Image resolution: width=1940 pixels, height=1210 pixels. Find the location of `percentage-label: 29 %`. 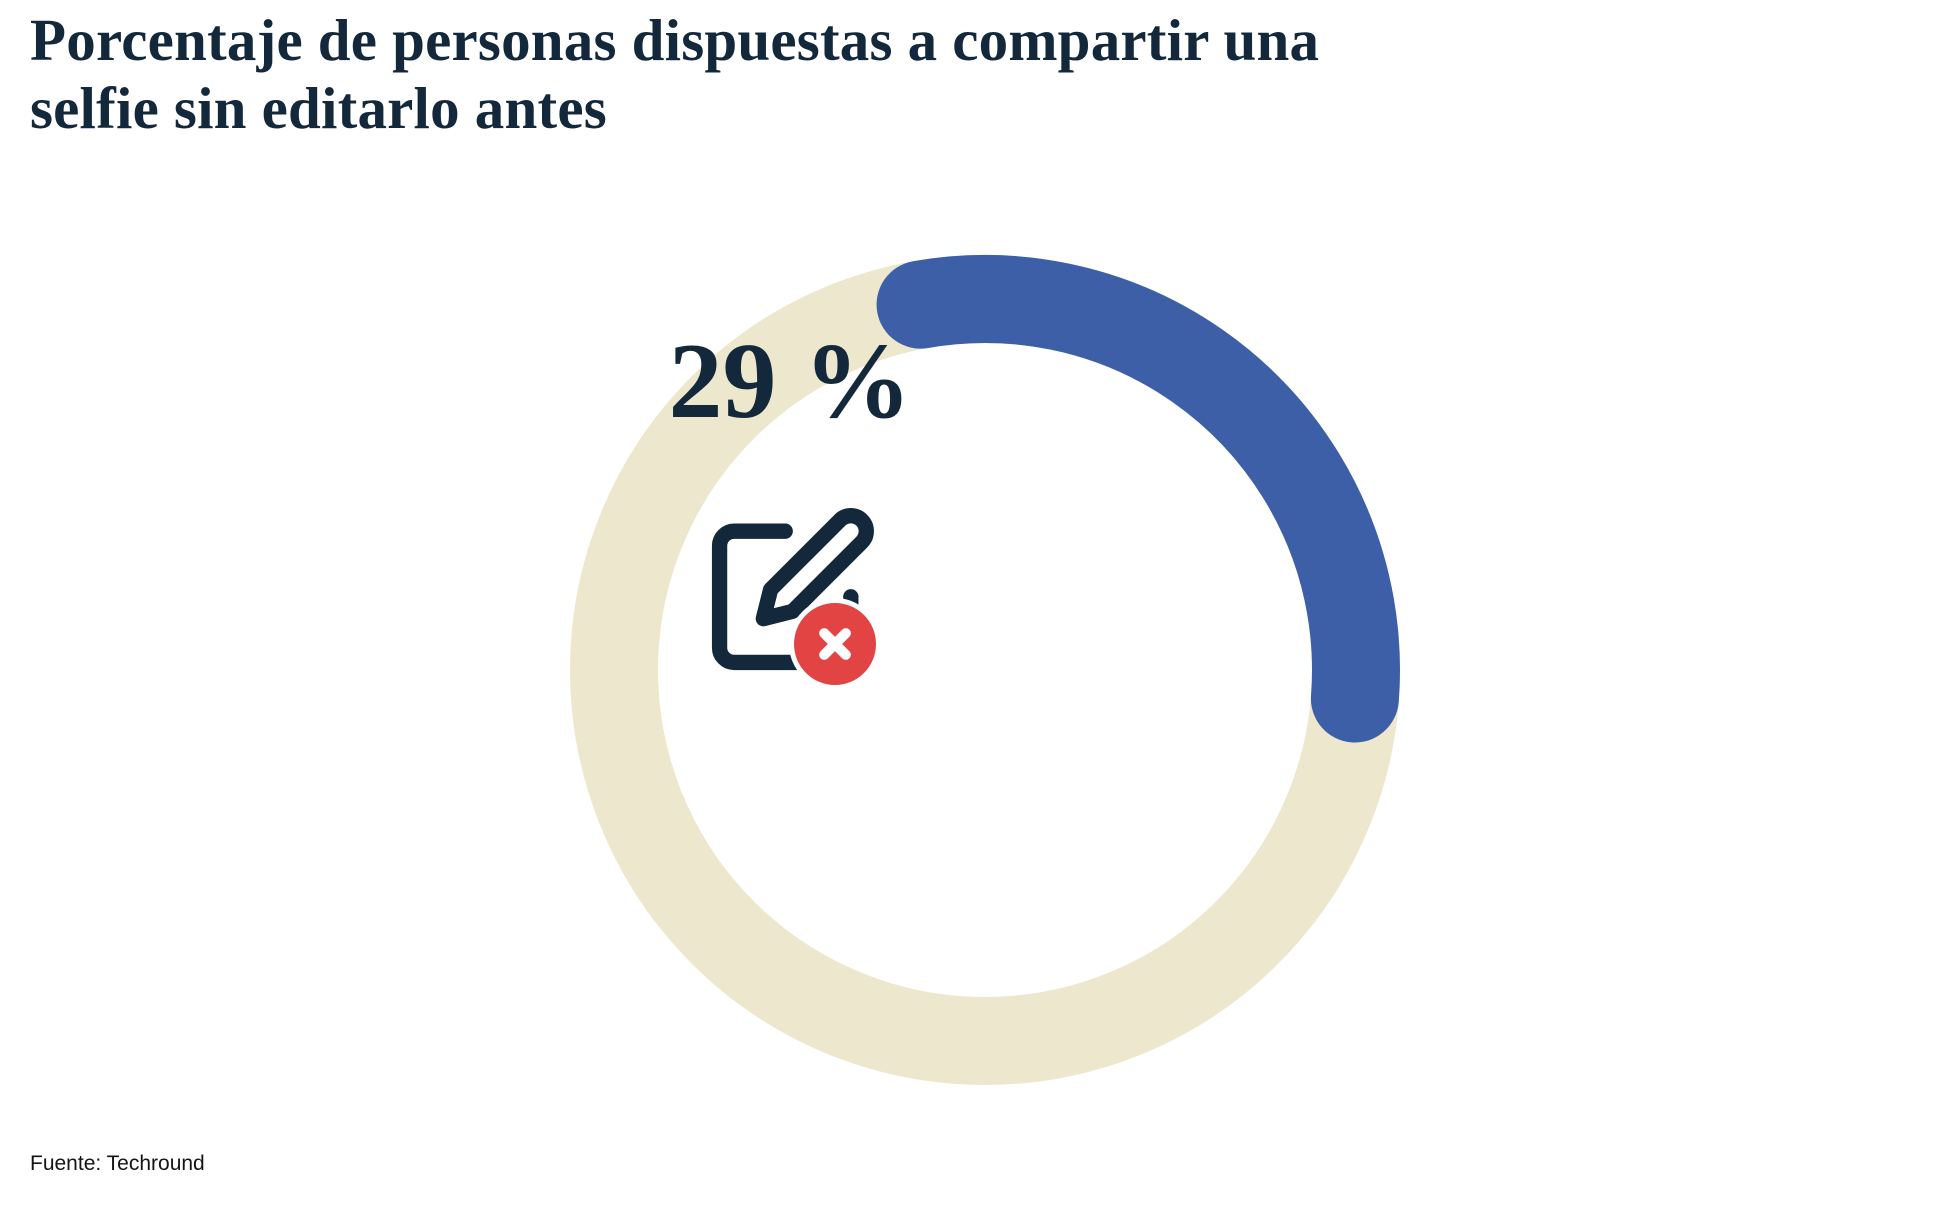

percentage-label: 29 % is located at coordinates (790, 381).